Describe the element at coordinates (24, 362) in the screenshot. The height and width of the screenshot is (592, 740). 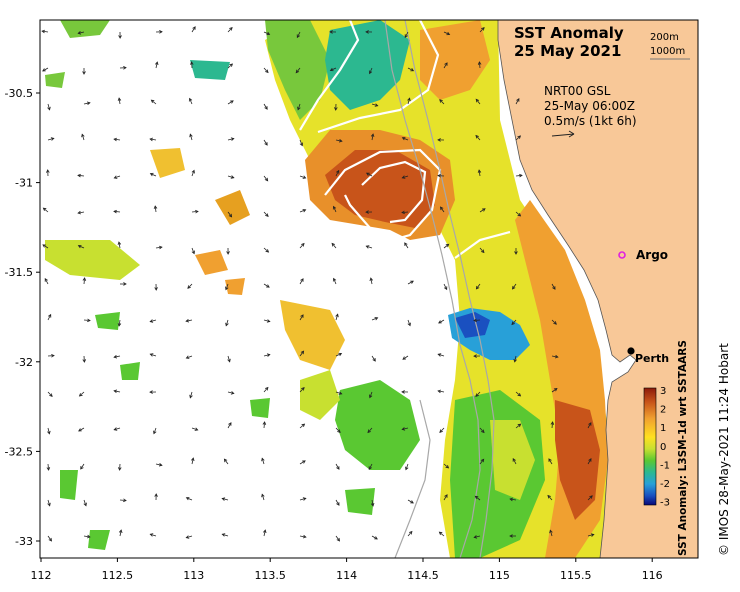
I see `y-tick-label: -32` at that location.